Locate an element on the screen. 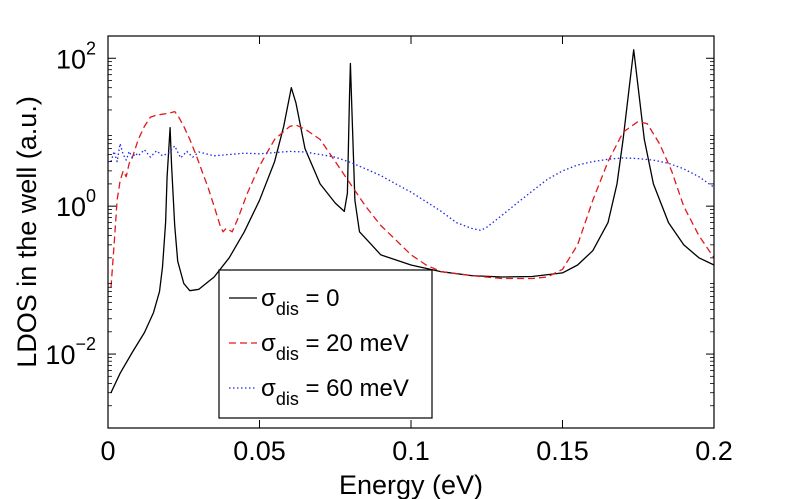 The height and width of the screenshot is (499, 789). y-axis-label: LDOS in the well (a.u.) is located at coordinates (27, 232).